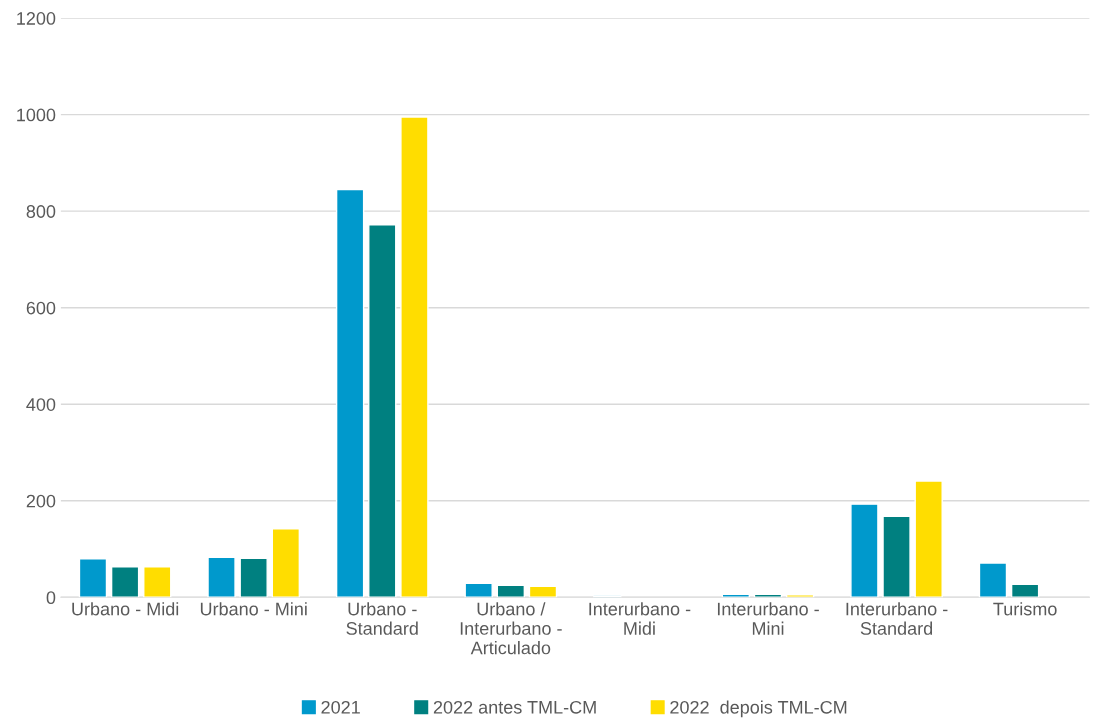 This screenshot has height=724, width=1106. Describe the element at coordinates (41, 211) in the screenshot. I see `y-tick-label: 800` at that location.